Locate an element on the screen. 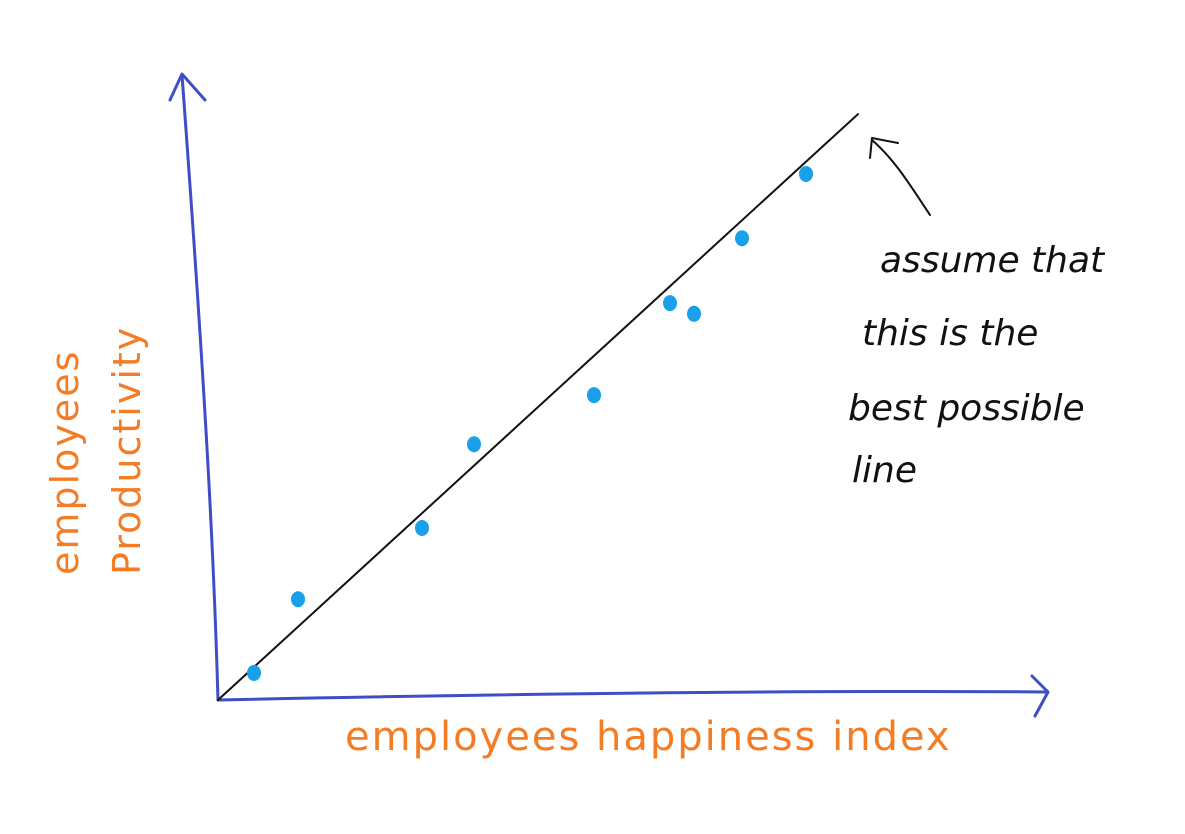  y-axis-label: employees is located at coordinates (65, 462).